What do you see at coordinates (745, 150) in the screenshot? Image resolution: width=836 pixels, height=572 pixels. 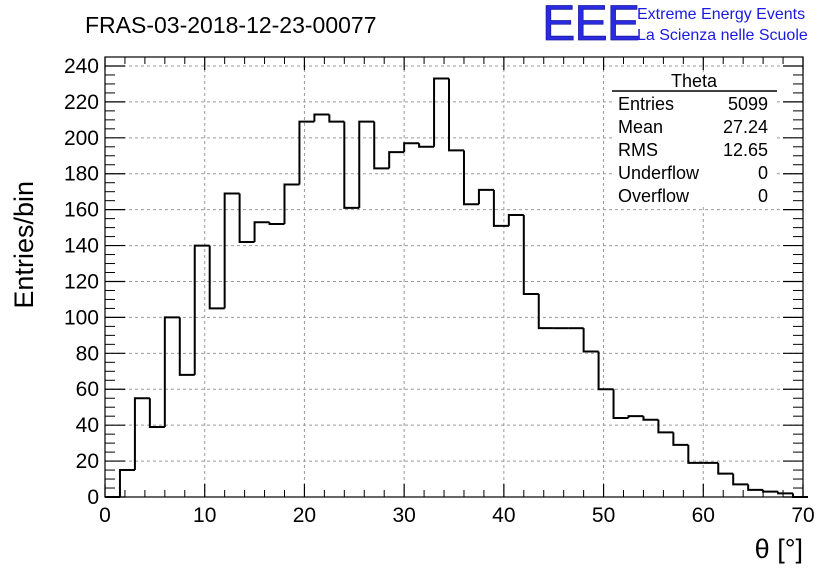 I see `stats-value-rms: 12.65` at bounding box center [745, 150].